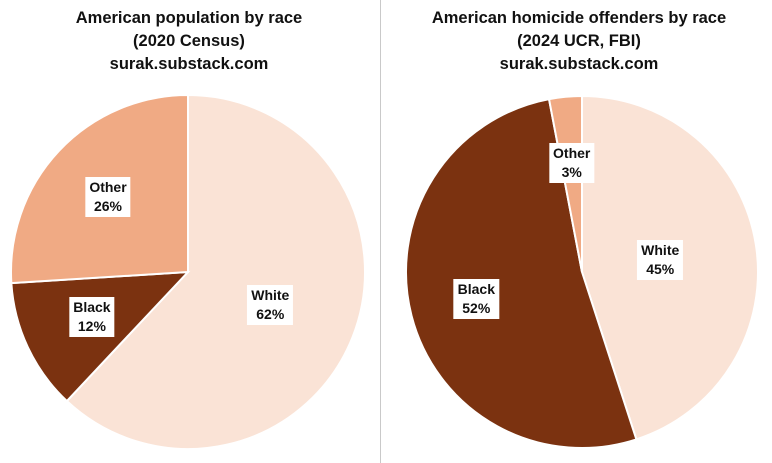 The image size is (772, 463). I want to click on data-label-other: Other 3%, so click(572, 163).